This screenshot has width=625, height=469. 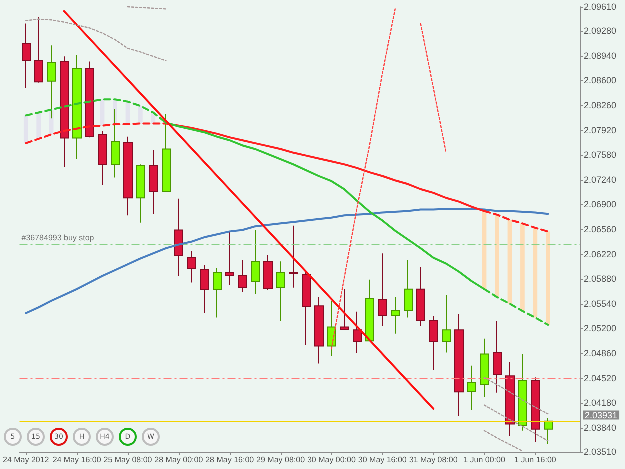 What do you see at coordinates (26, 460) in the screenshot?
I see `x-tick-label: 24 May 2012` at bounding box center [26, 460].